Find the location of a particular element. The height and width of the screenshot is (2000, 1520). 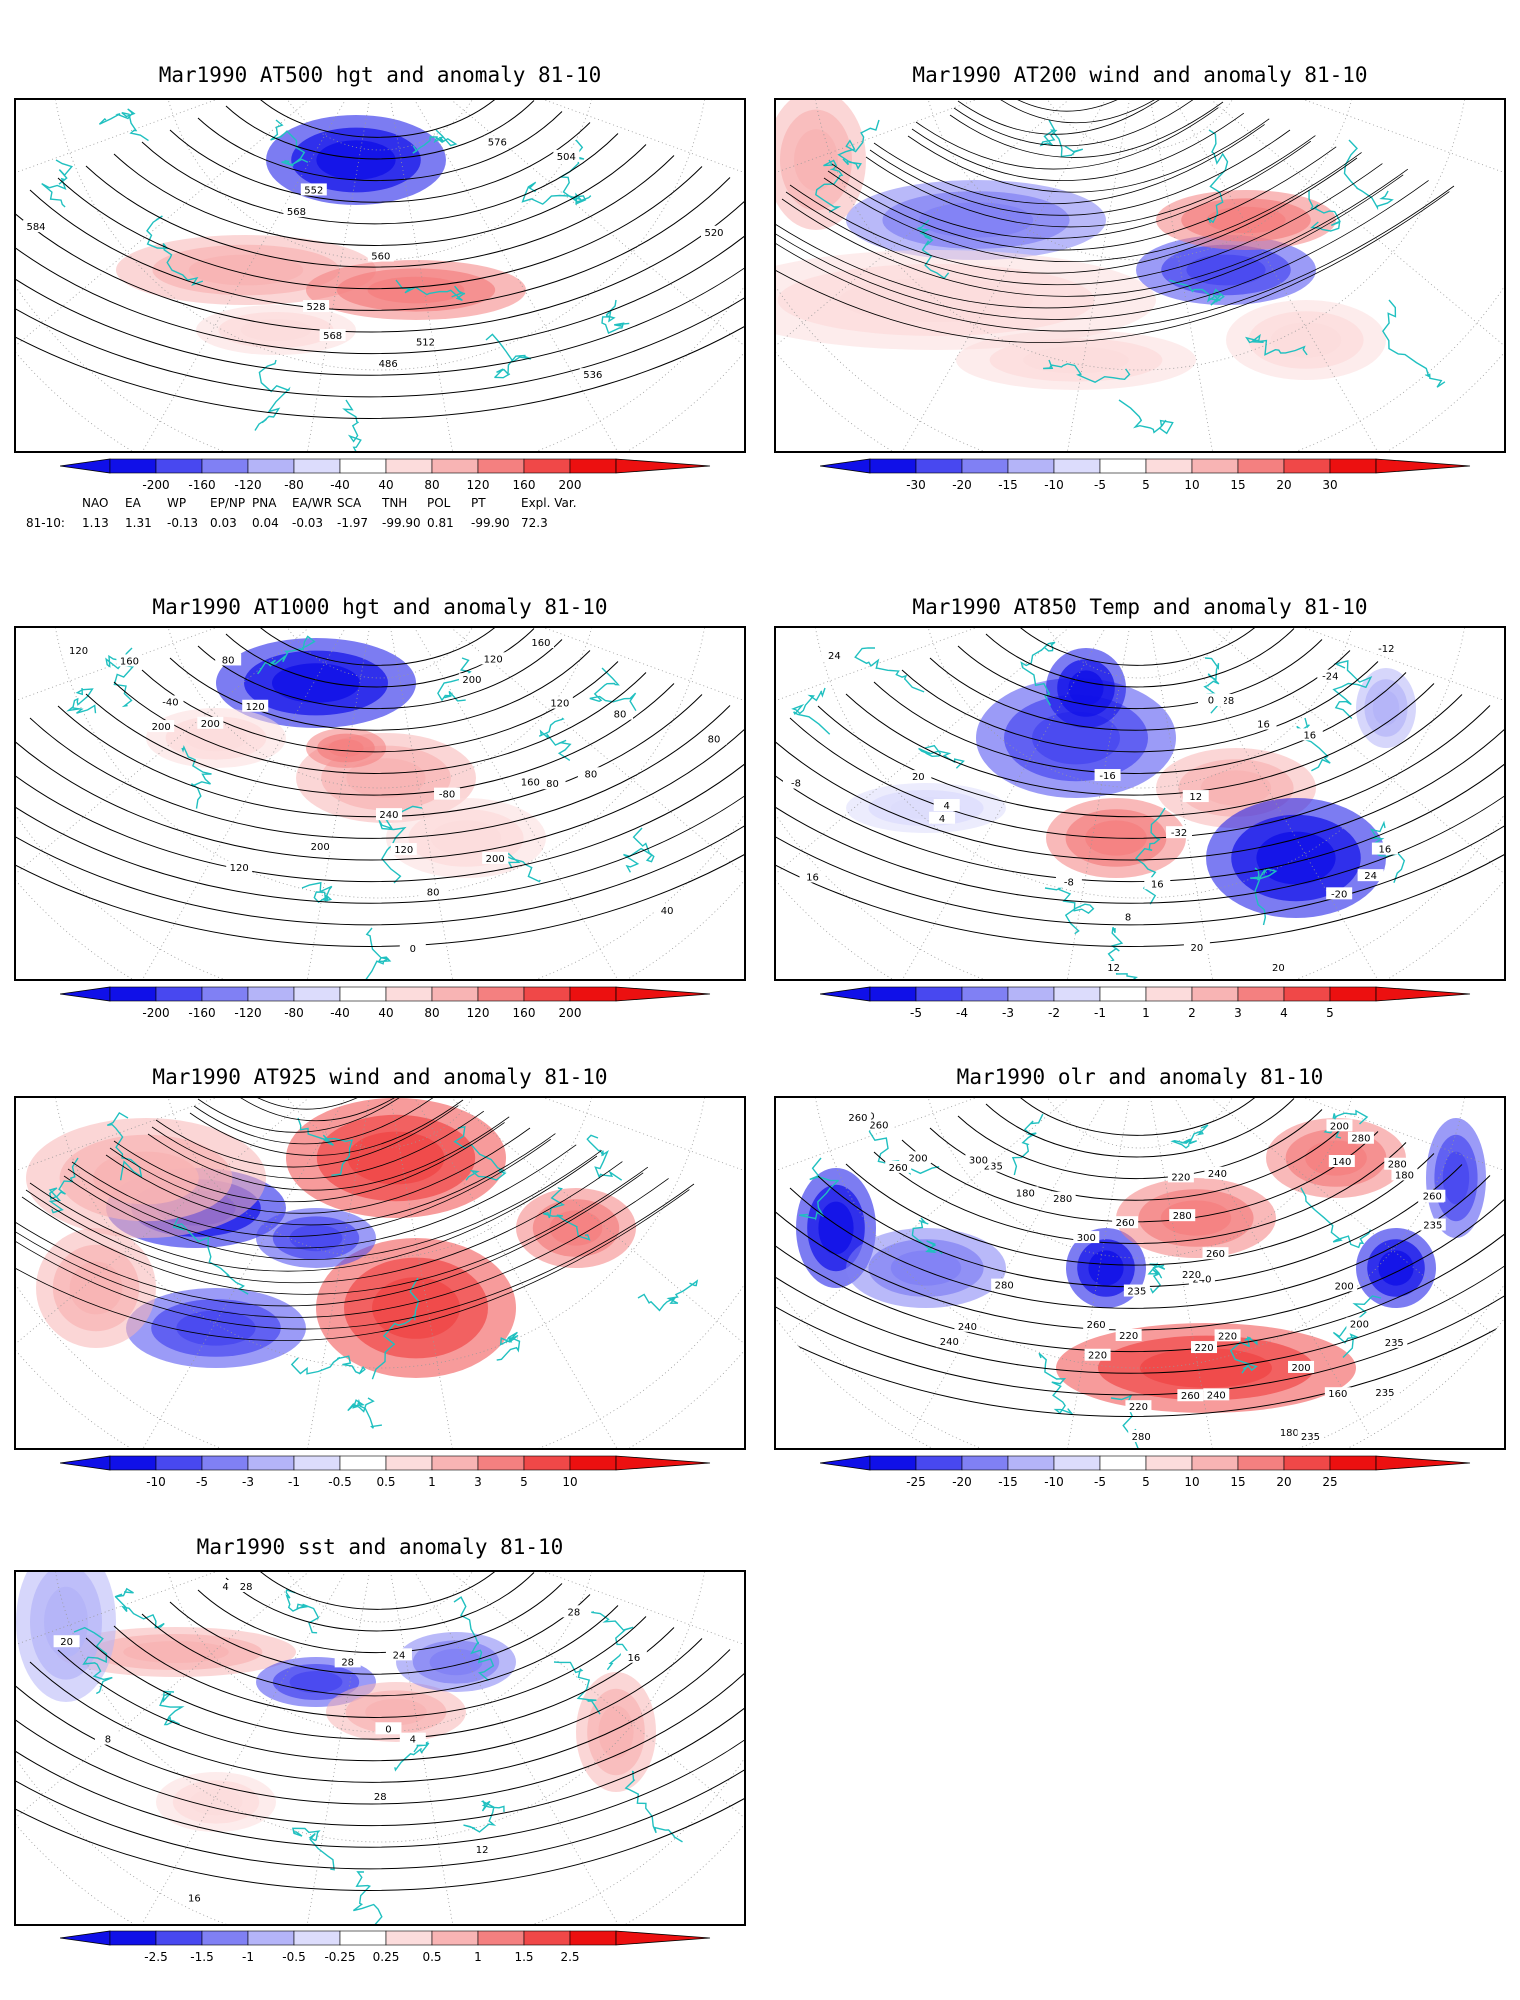

colorbar-label: 20 is located at coordinates (1284, 1482).